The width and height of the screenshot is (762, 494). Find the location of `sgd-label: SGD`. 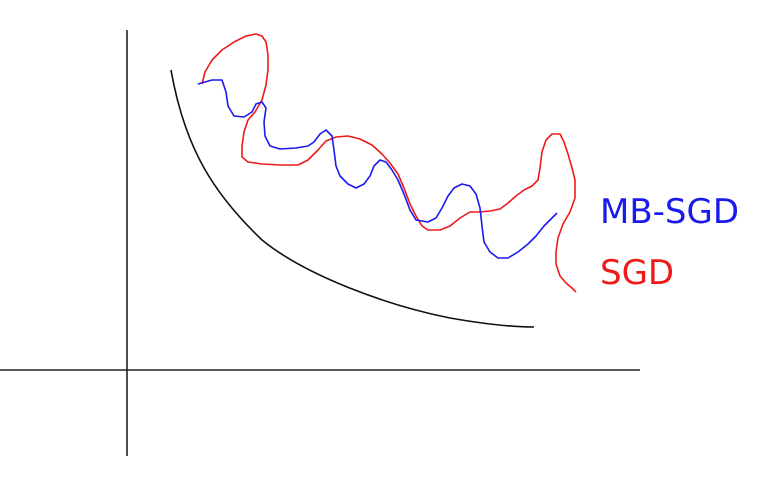

sgd-label: SGD is located at coordinates (637, 273).